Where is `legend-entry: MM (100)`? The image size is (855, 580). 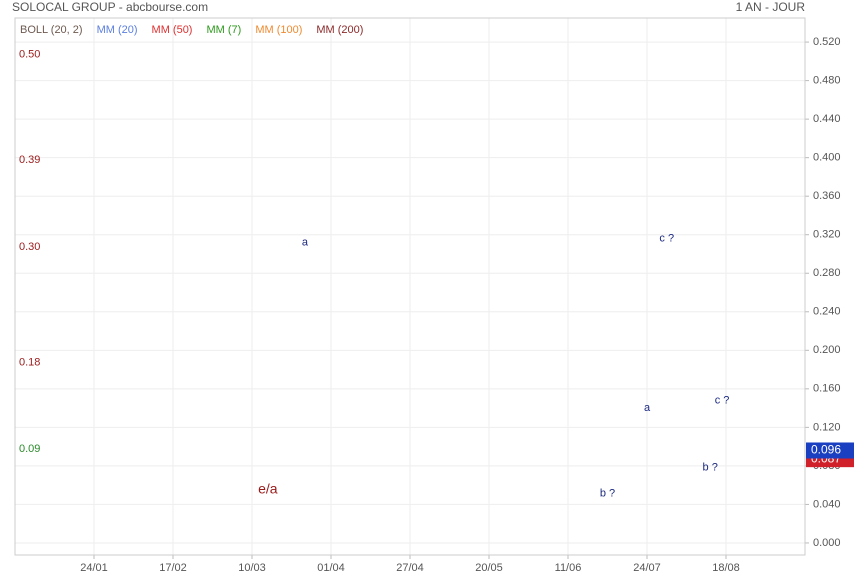 legend-entry: MM (100) is located at coordinates (278, 30).